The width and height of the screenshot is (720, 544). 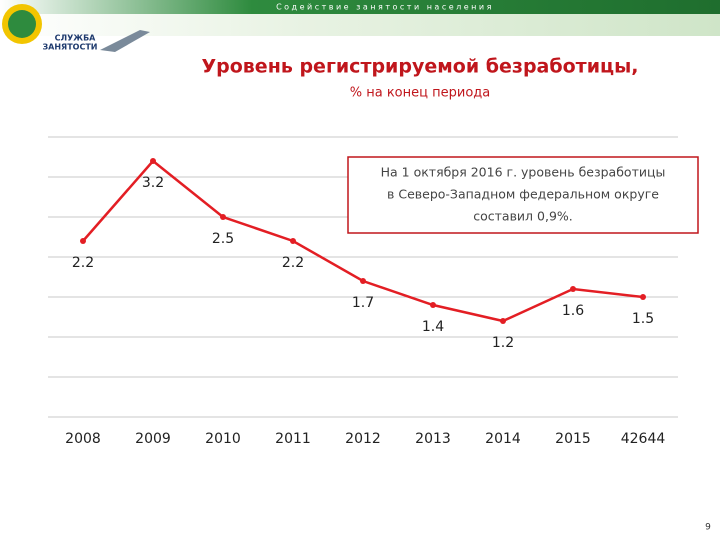 I want to click on logo-text: ЗАНЯТОСТИ, so click(x=69, y=47).